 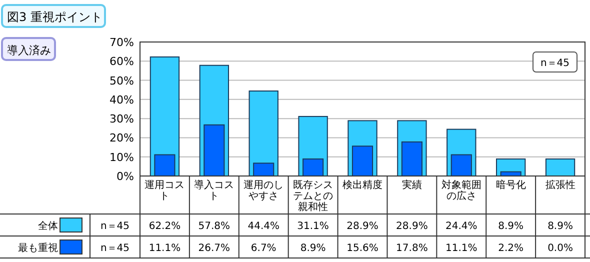 What do you see at coordinates (264, 226) in the screenshot?
I see `data-label: 44.4%` at bounding box center [264, 226].